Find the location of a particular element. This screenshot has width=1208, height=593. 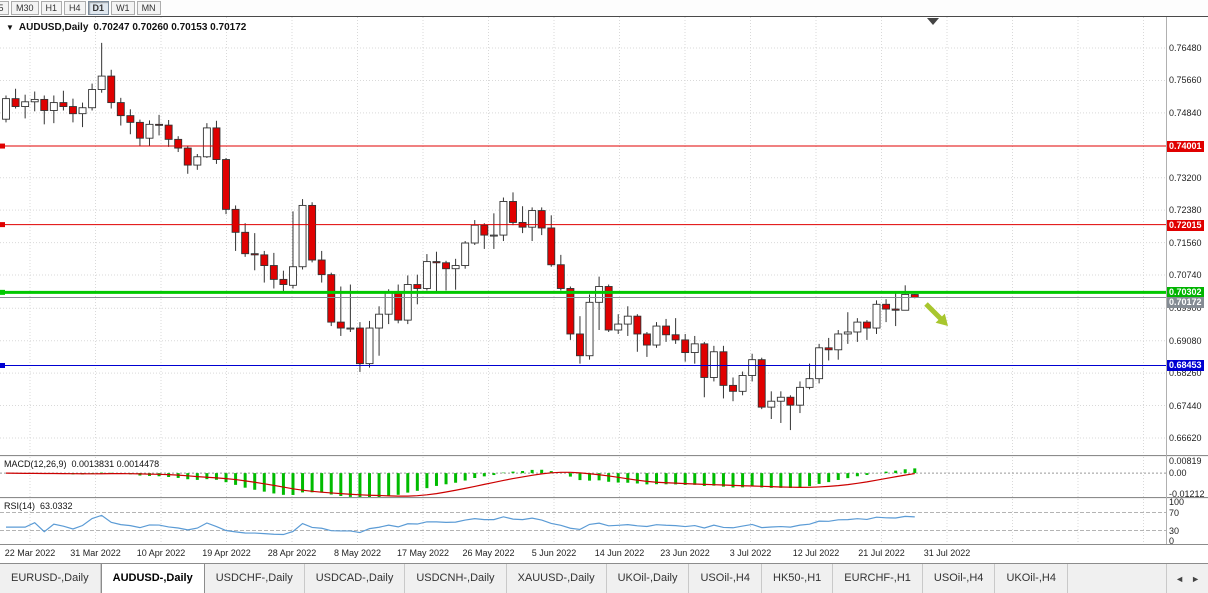

price-line-label: 0.70302 is located at coordinates (1185, 293).